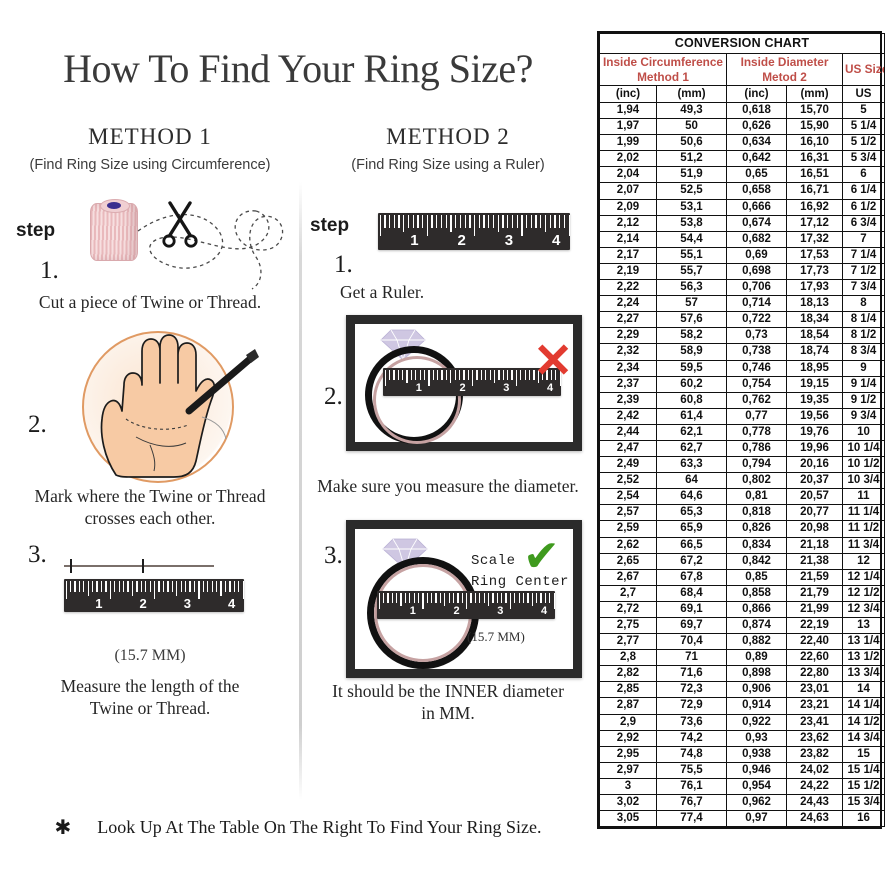 This screenshot has width=886, height=895. Describe the element at coordinates (756, 642) in the screenshot. I see `table-cell: 0,882` at that location.